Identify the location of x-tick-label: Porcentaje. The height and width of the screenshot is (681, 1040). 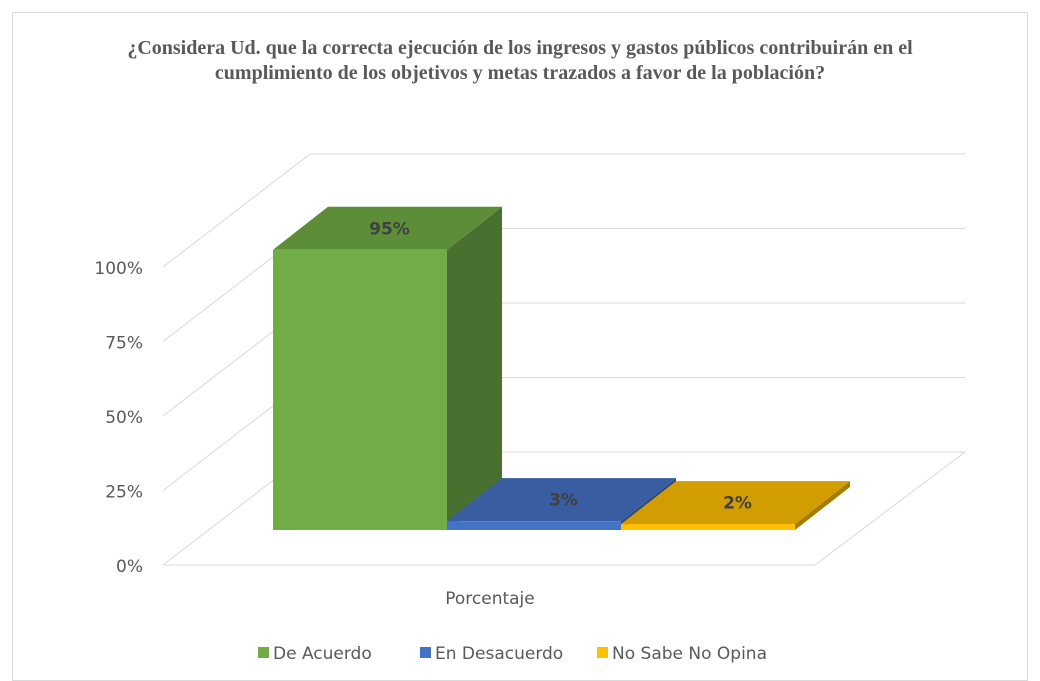
(490, 599).